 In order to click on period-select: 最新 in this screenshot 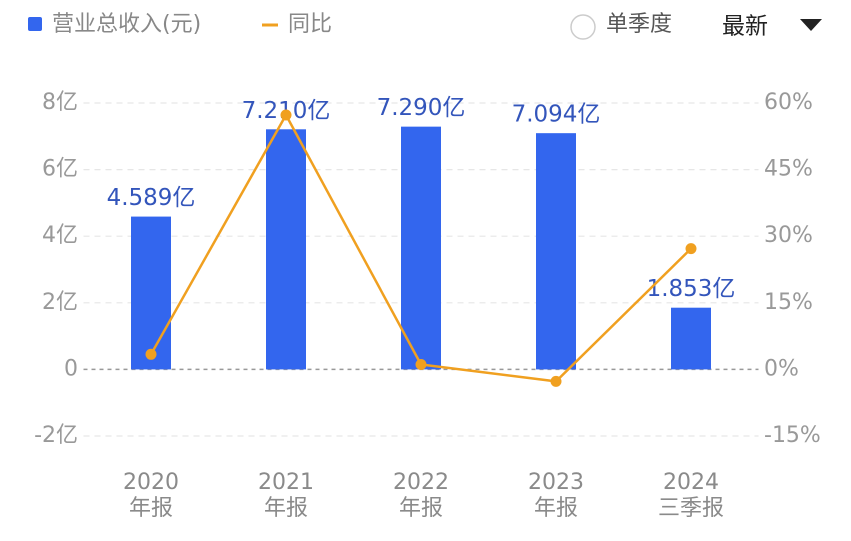, I will do `click(745, 27)`.